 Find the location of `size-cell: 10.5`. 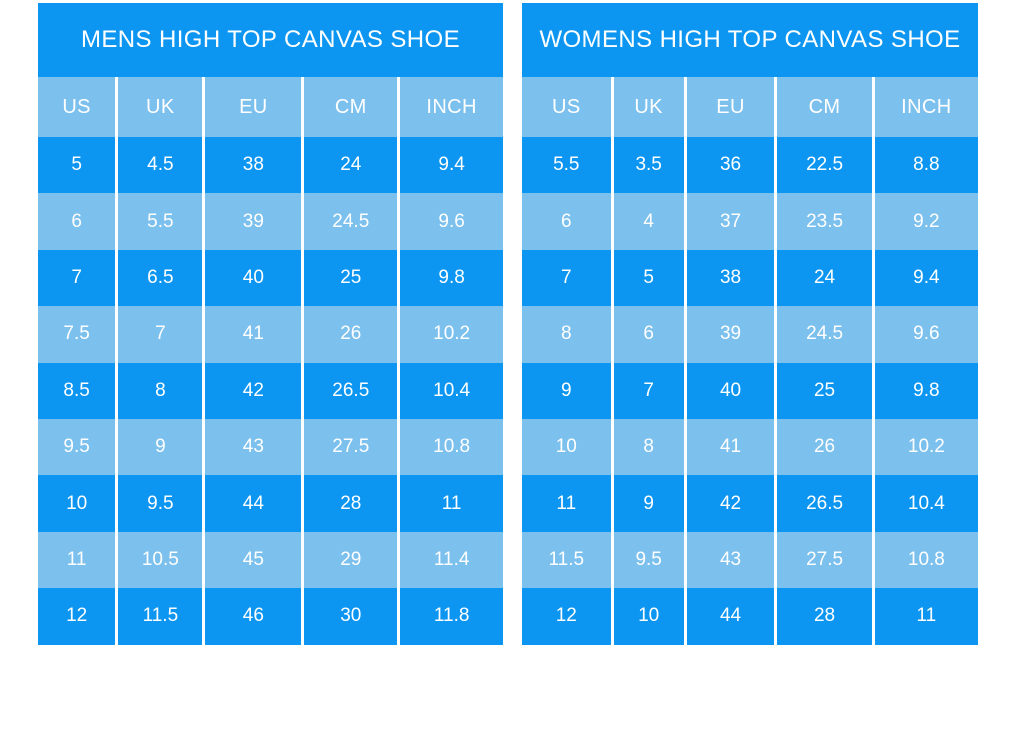

size-cell: 10.5 is located at coordinates (160, 560).